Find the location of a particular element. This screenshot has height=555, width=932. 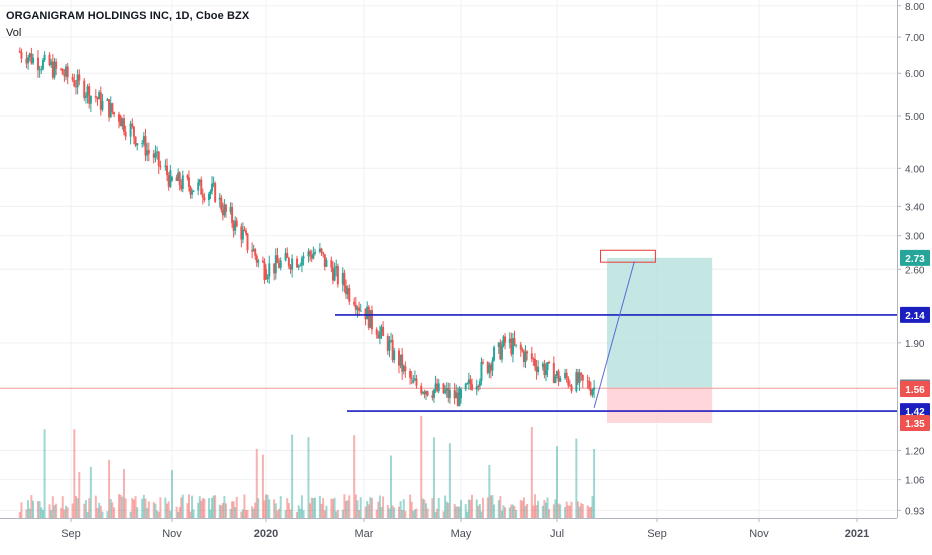

price-tick-label: 7.00 is located at coordinates (915, 38).